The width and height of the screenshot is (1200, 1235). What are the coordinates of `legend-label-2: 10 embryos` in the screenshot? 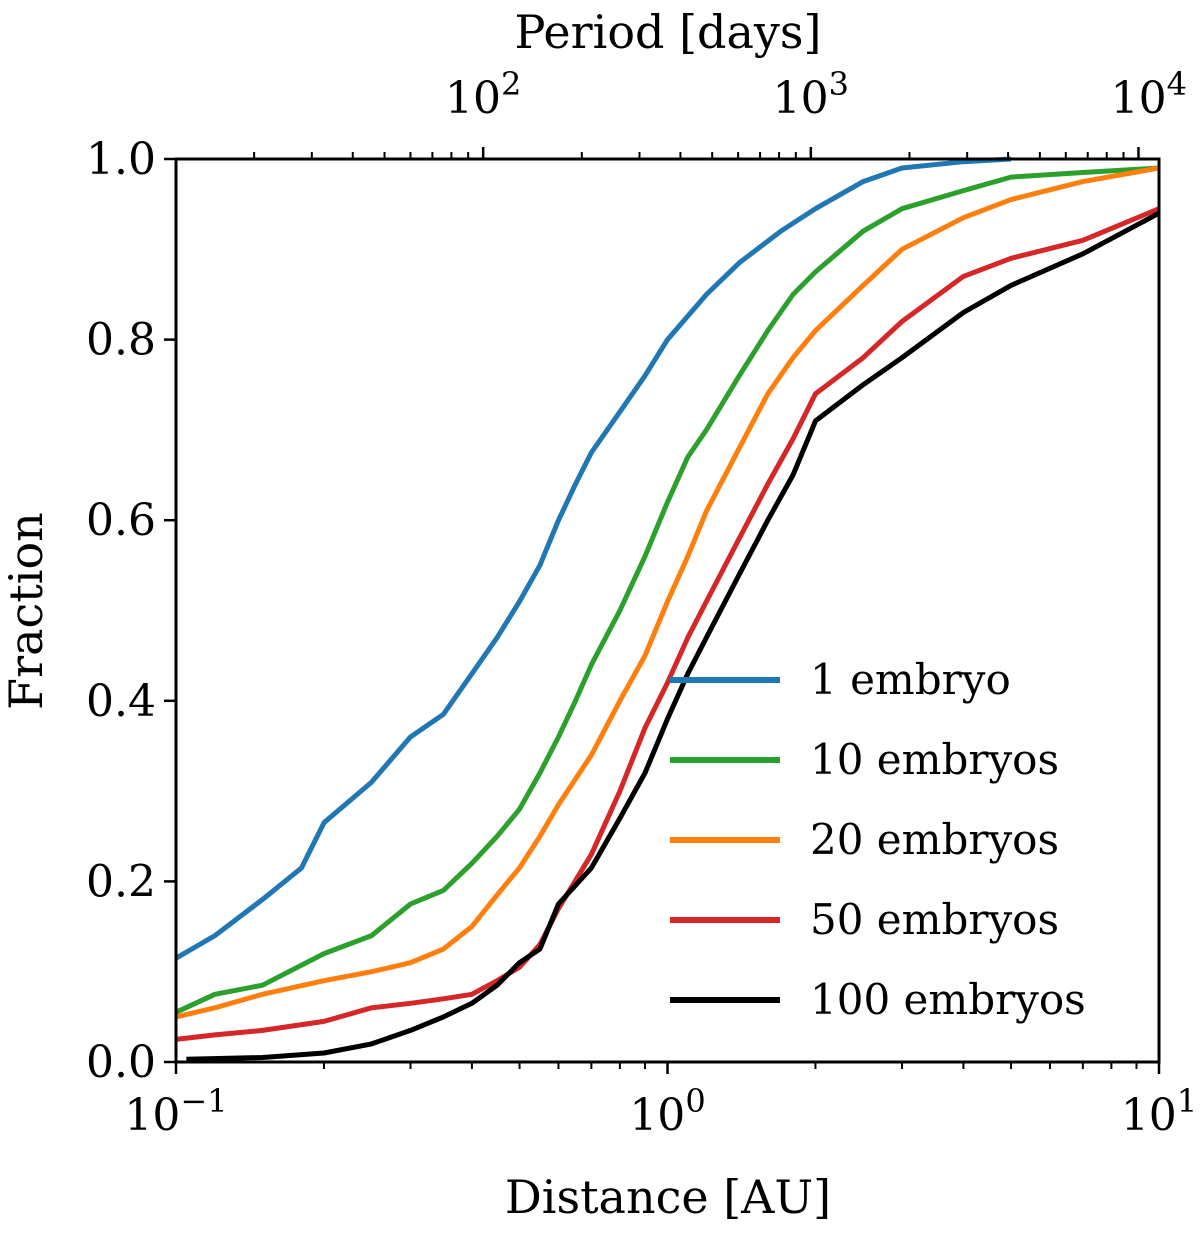 It's located at (934, 759).